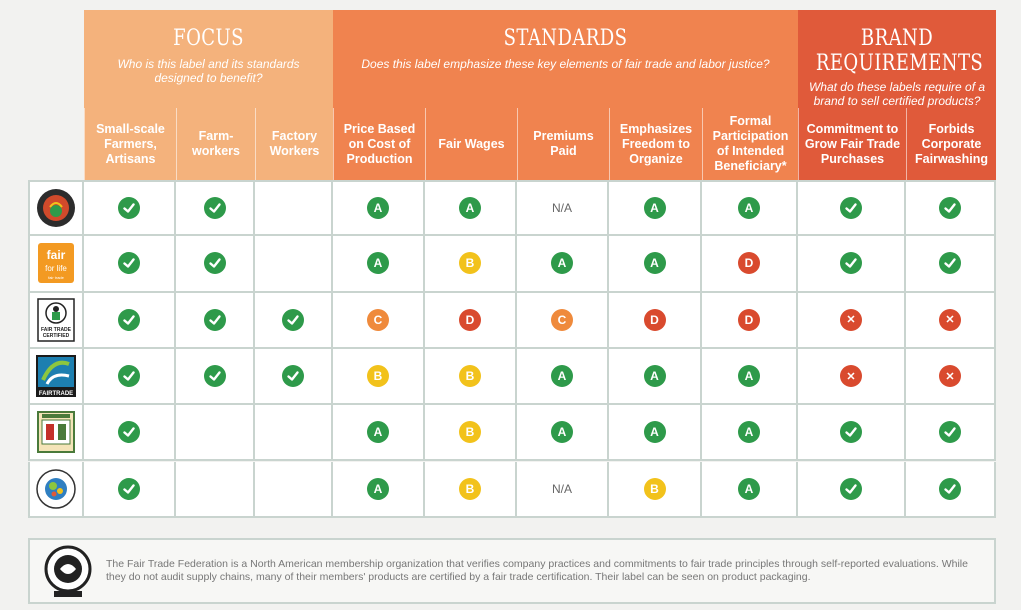 The image size is (1021, 610). What do you see at coordinates (56, 277) in the screenshot?
I see `svg-text: fair trade` at bounding box center [56, 277].